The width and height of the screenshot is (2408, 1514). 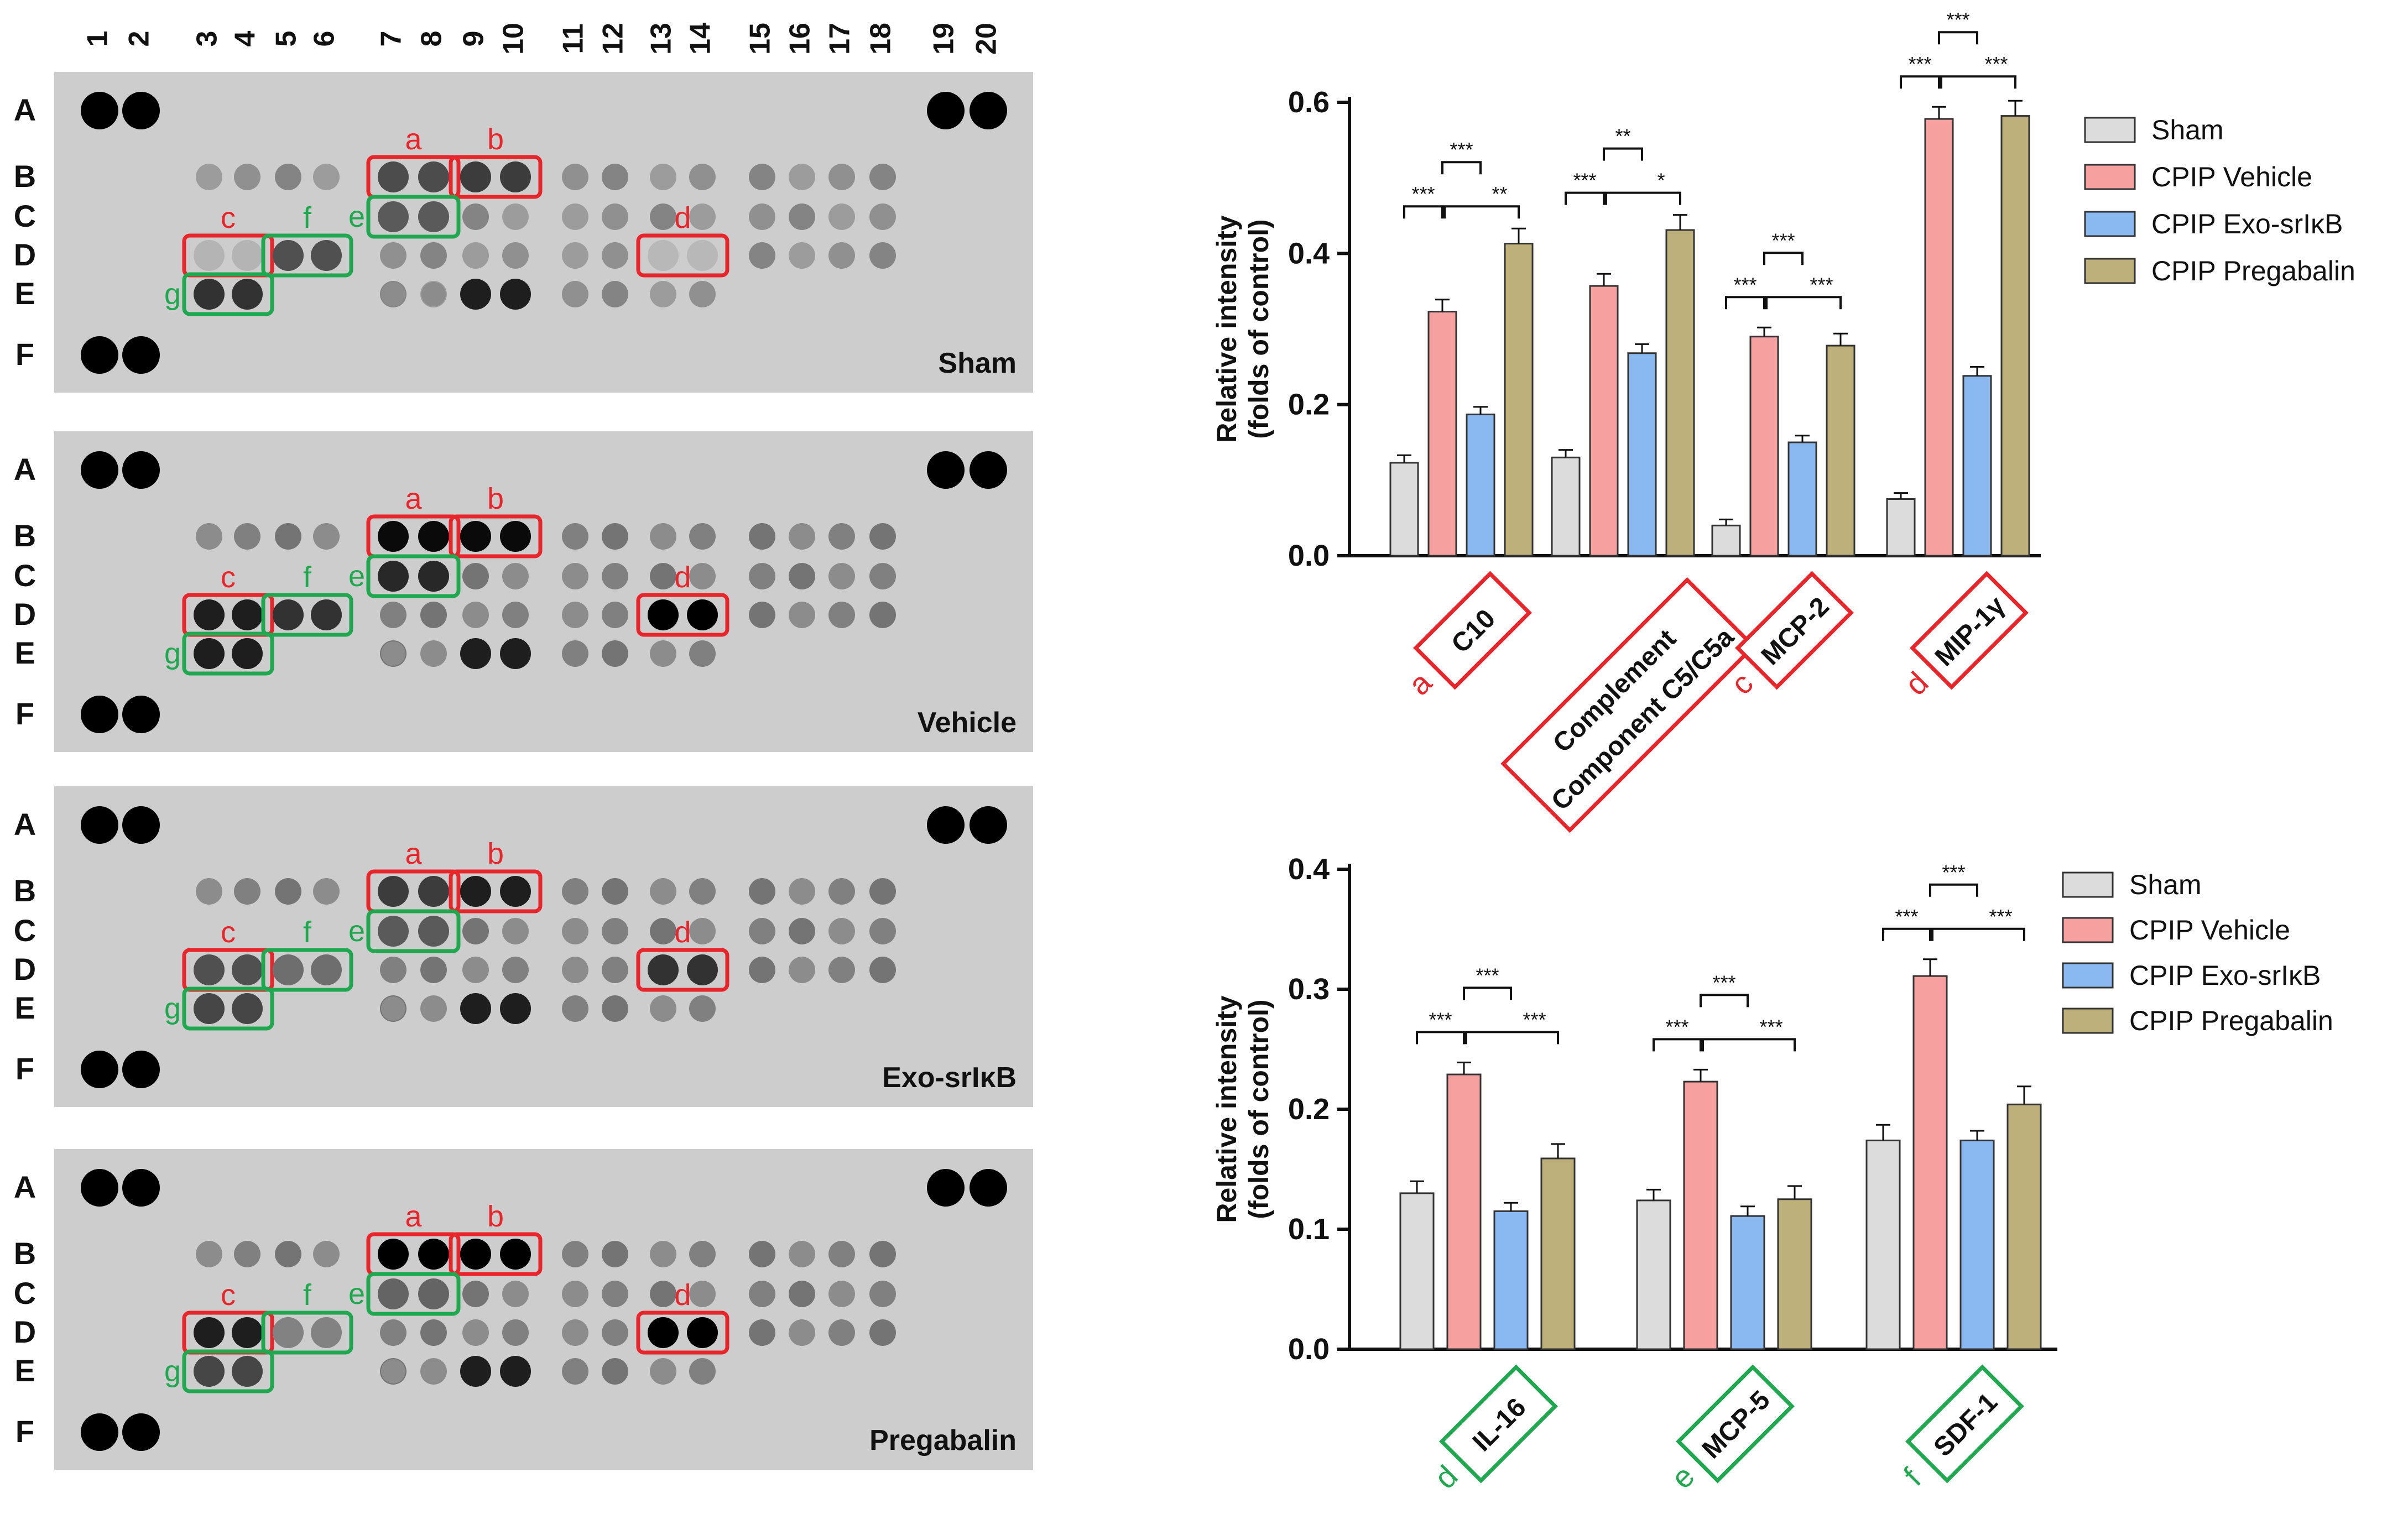 What do you see at coordinates (98, 39) in the screenshot?
I see `column-number: 1` at bounding box center [98, 39].